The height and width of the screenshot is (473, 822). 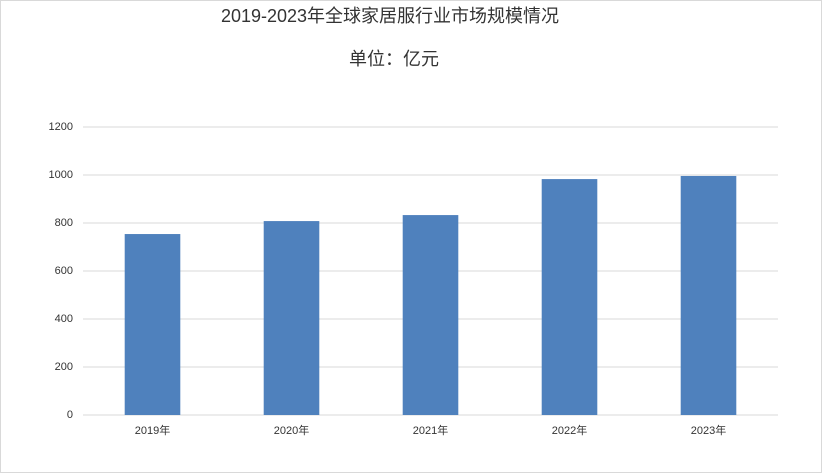 What do you see at coordinates (291, 430) in the screenshot?
I see `x-tick-label: 2020年` at bounding box center [291, 430].